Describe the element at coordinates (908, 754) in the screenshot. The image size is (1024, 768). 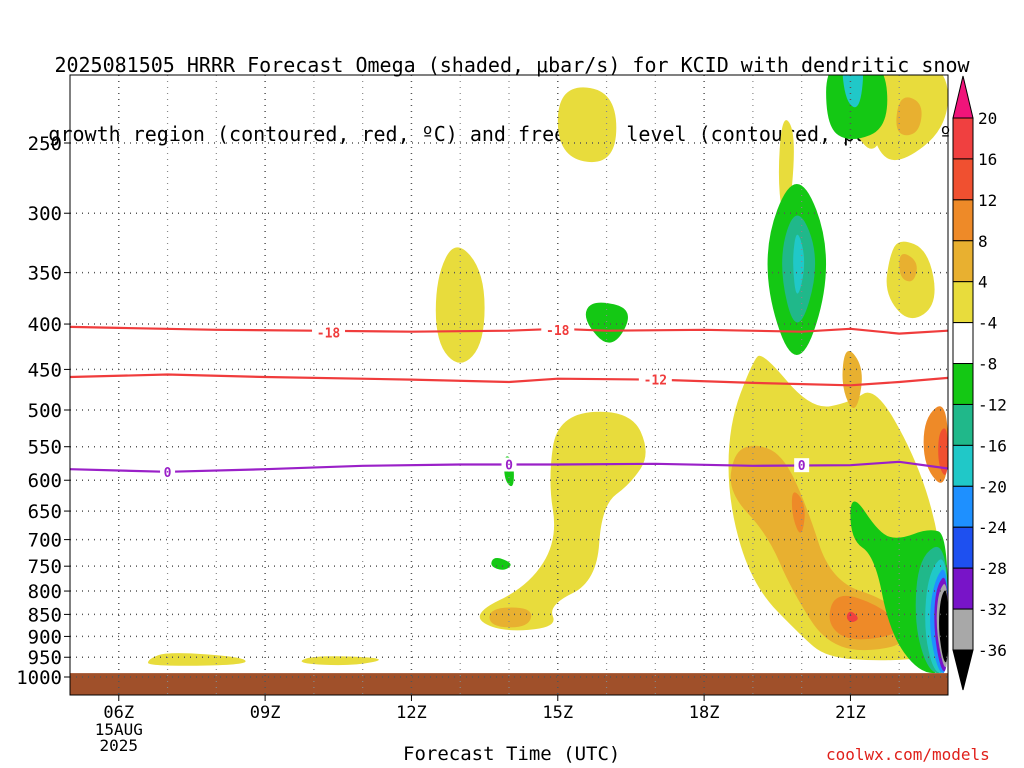
I see `credit-link: coolwx.com/models` at that location.